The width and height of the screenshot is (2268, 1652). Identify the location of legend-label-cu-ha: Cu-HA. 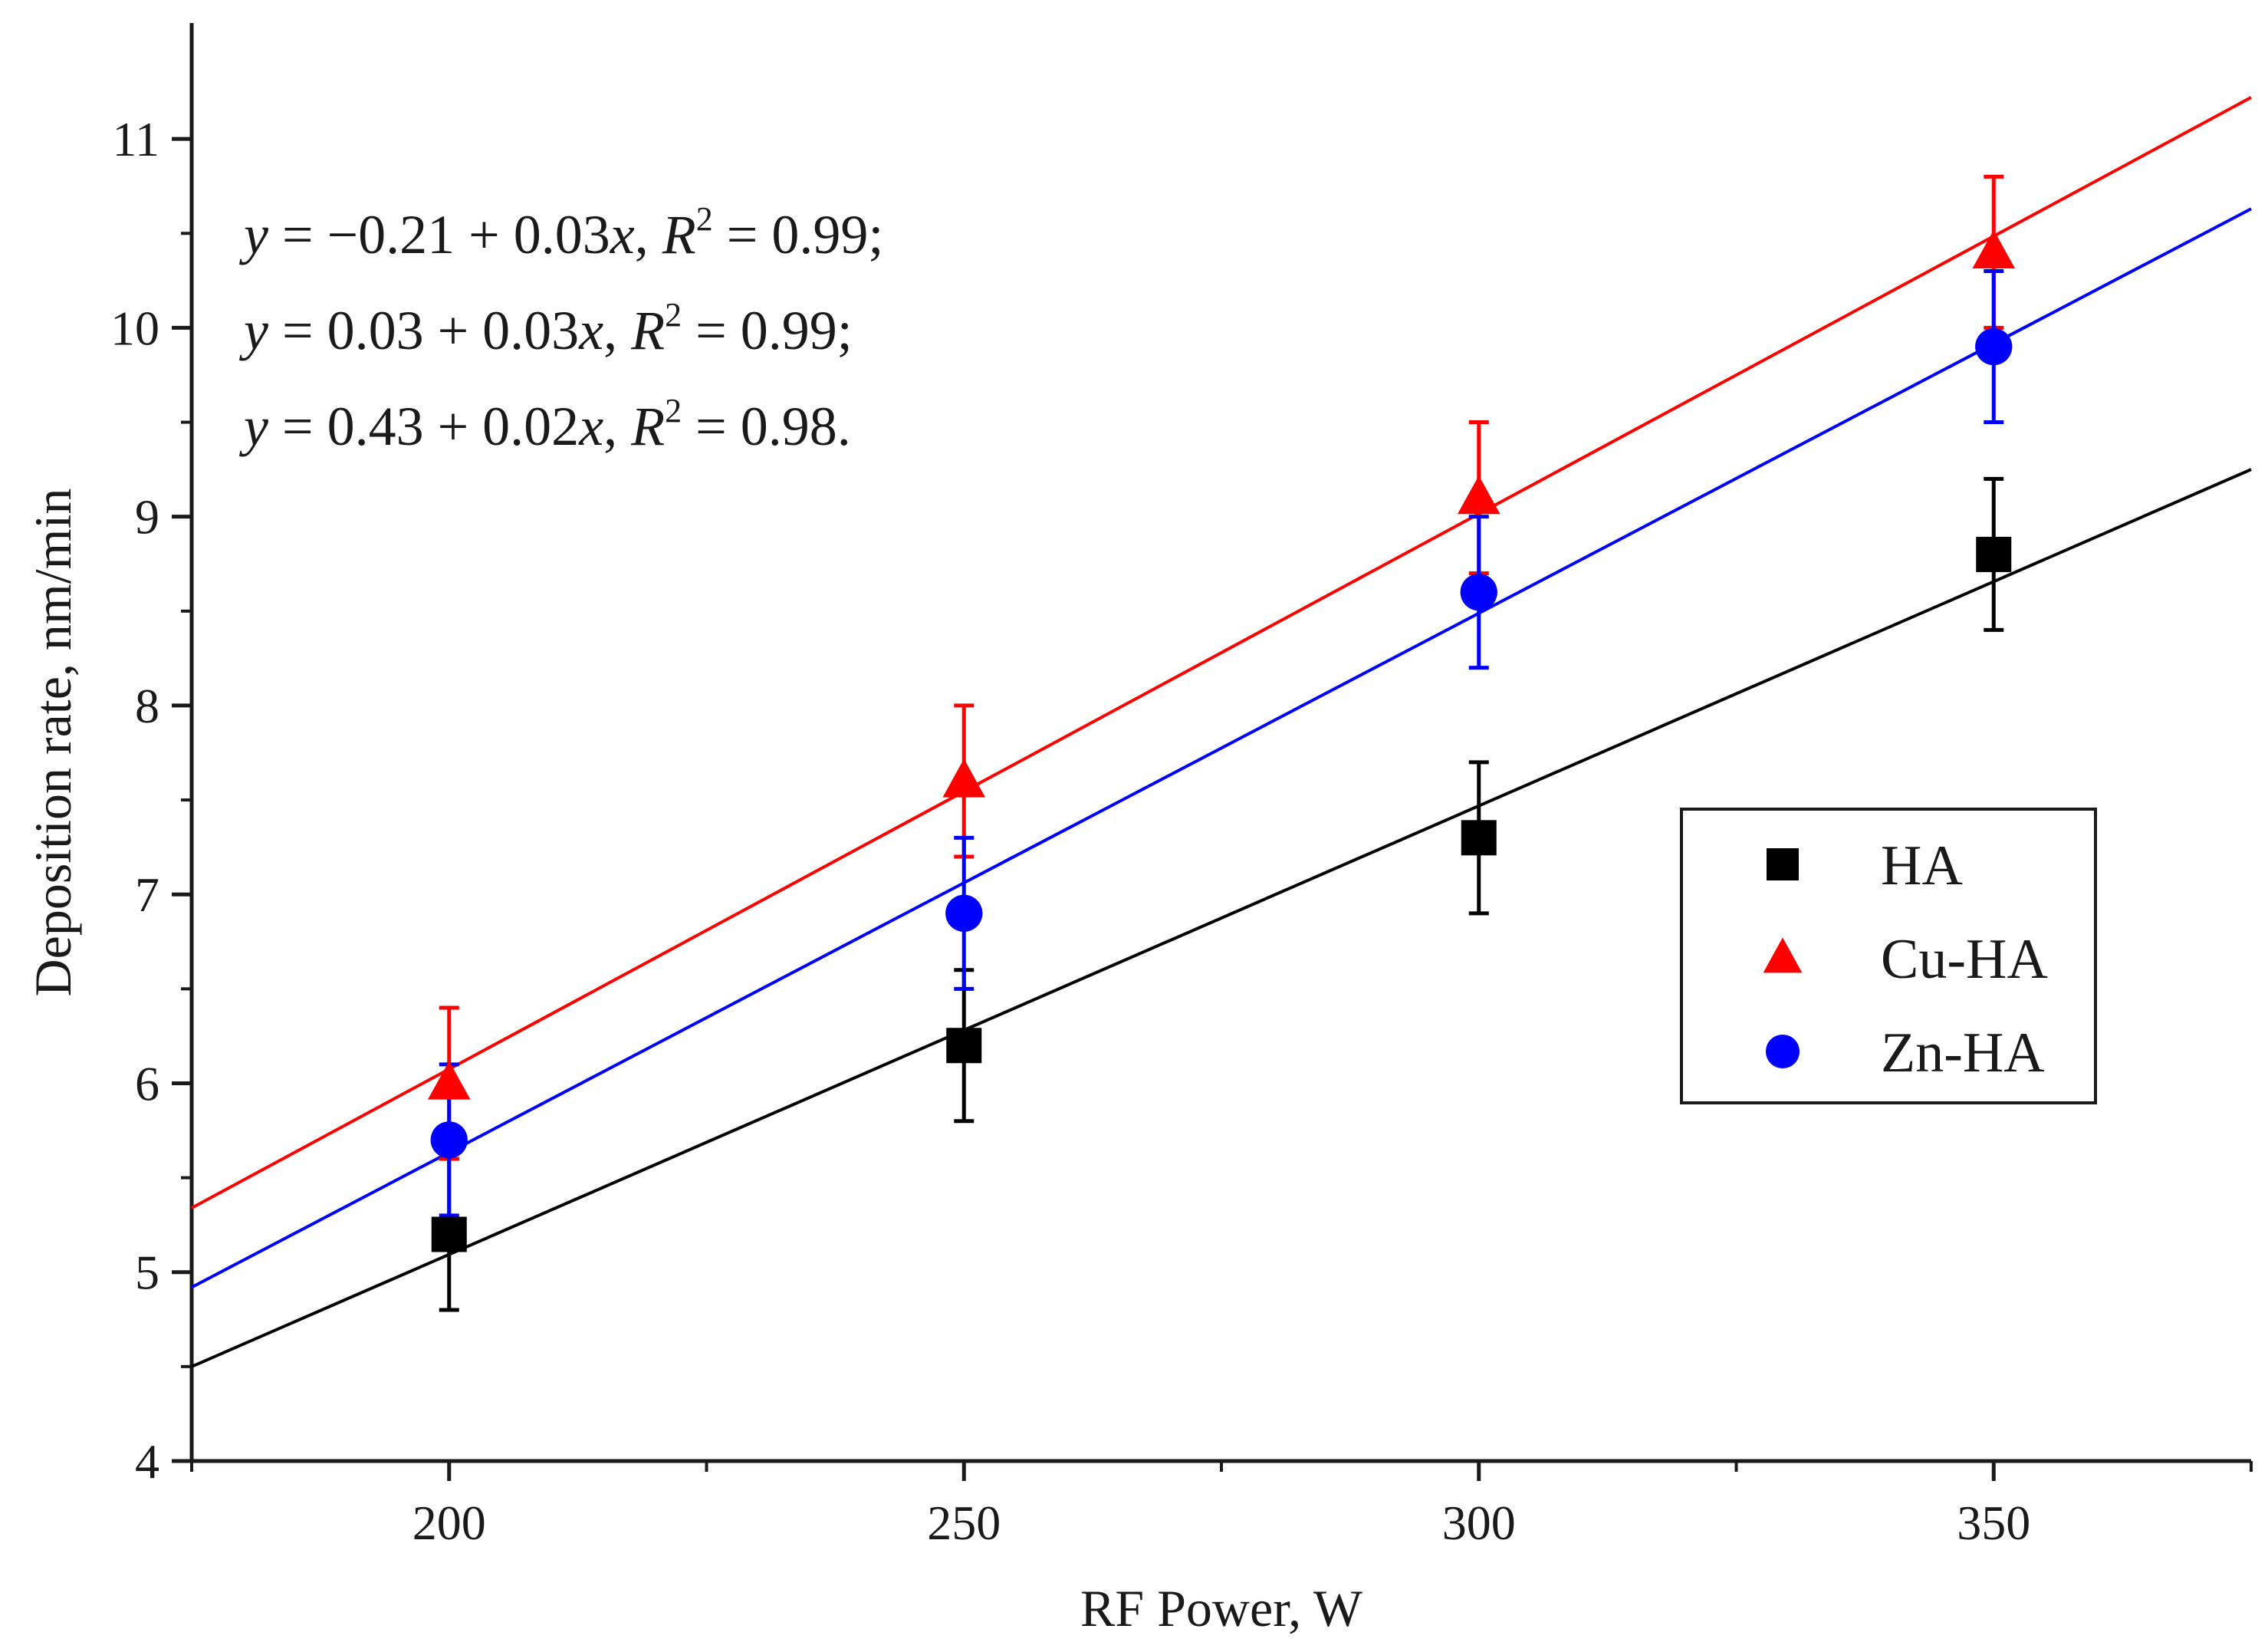
(1964, 959).